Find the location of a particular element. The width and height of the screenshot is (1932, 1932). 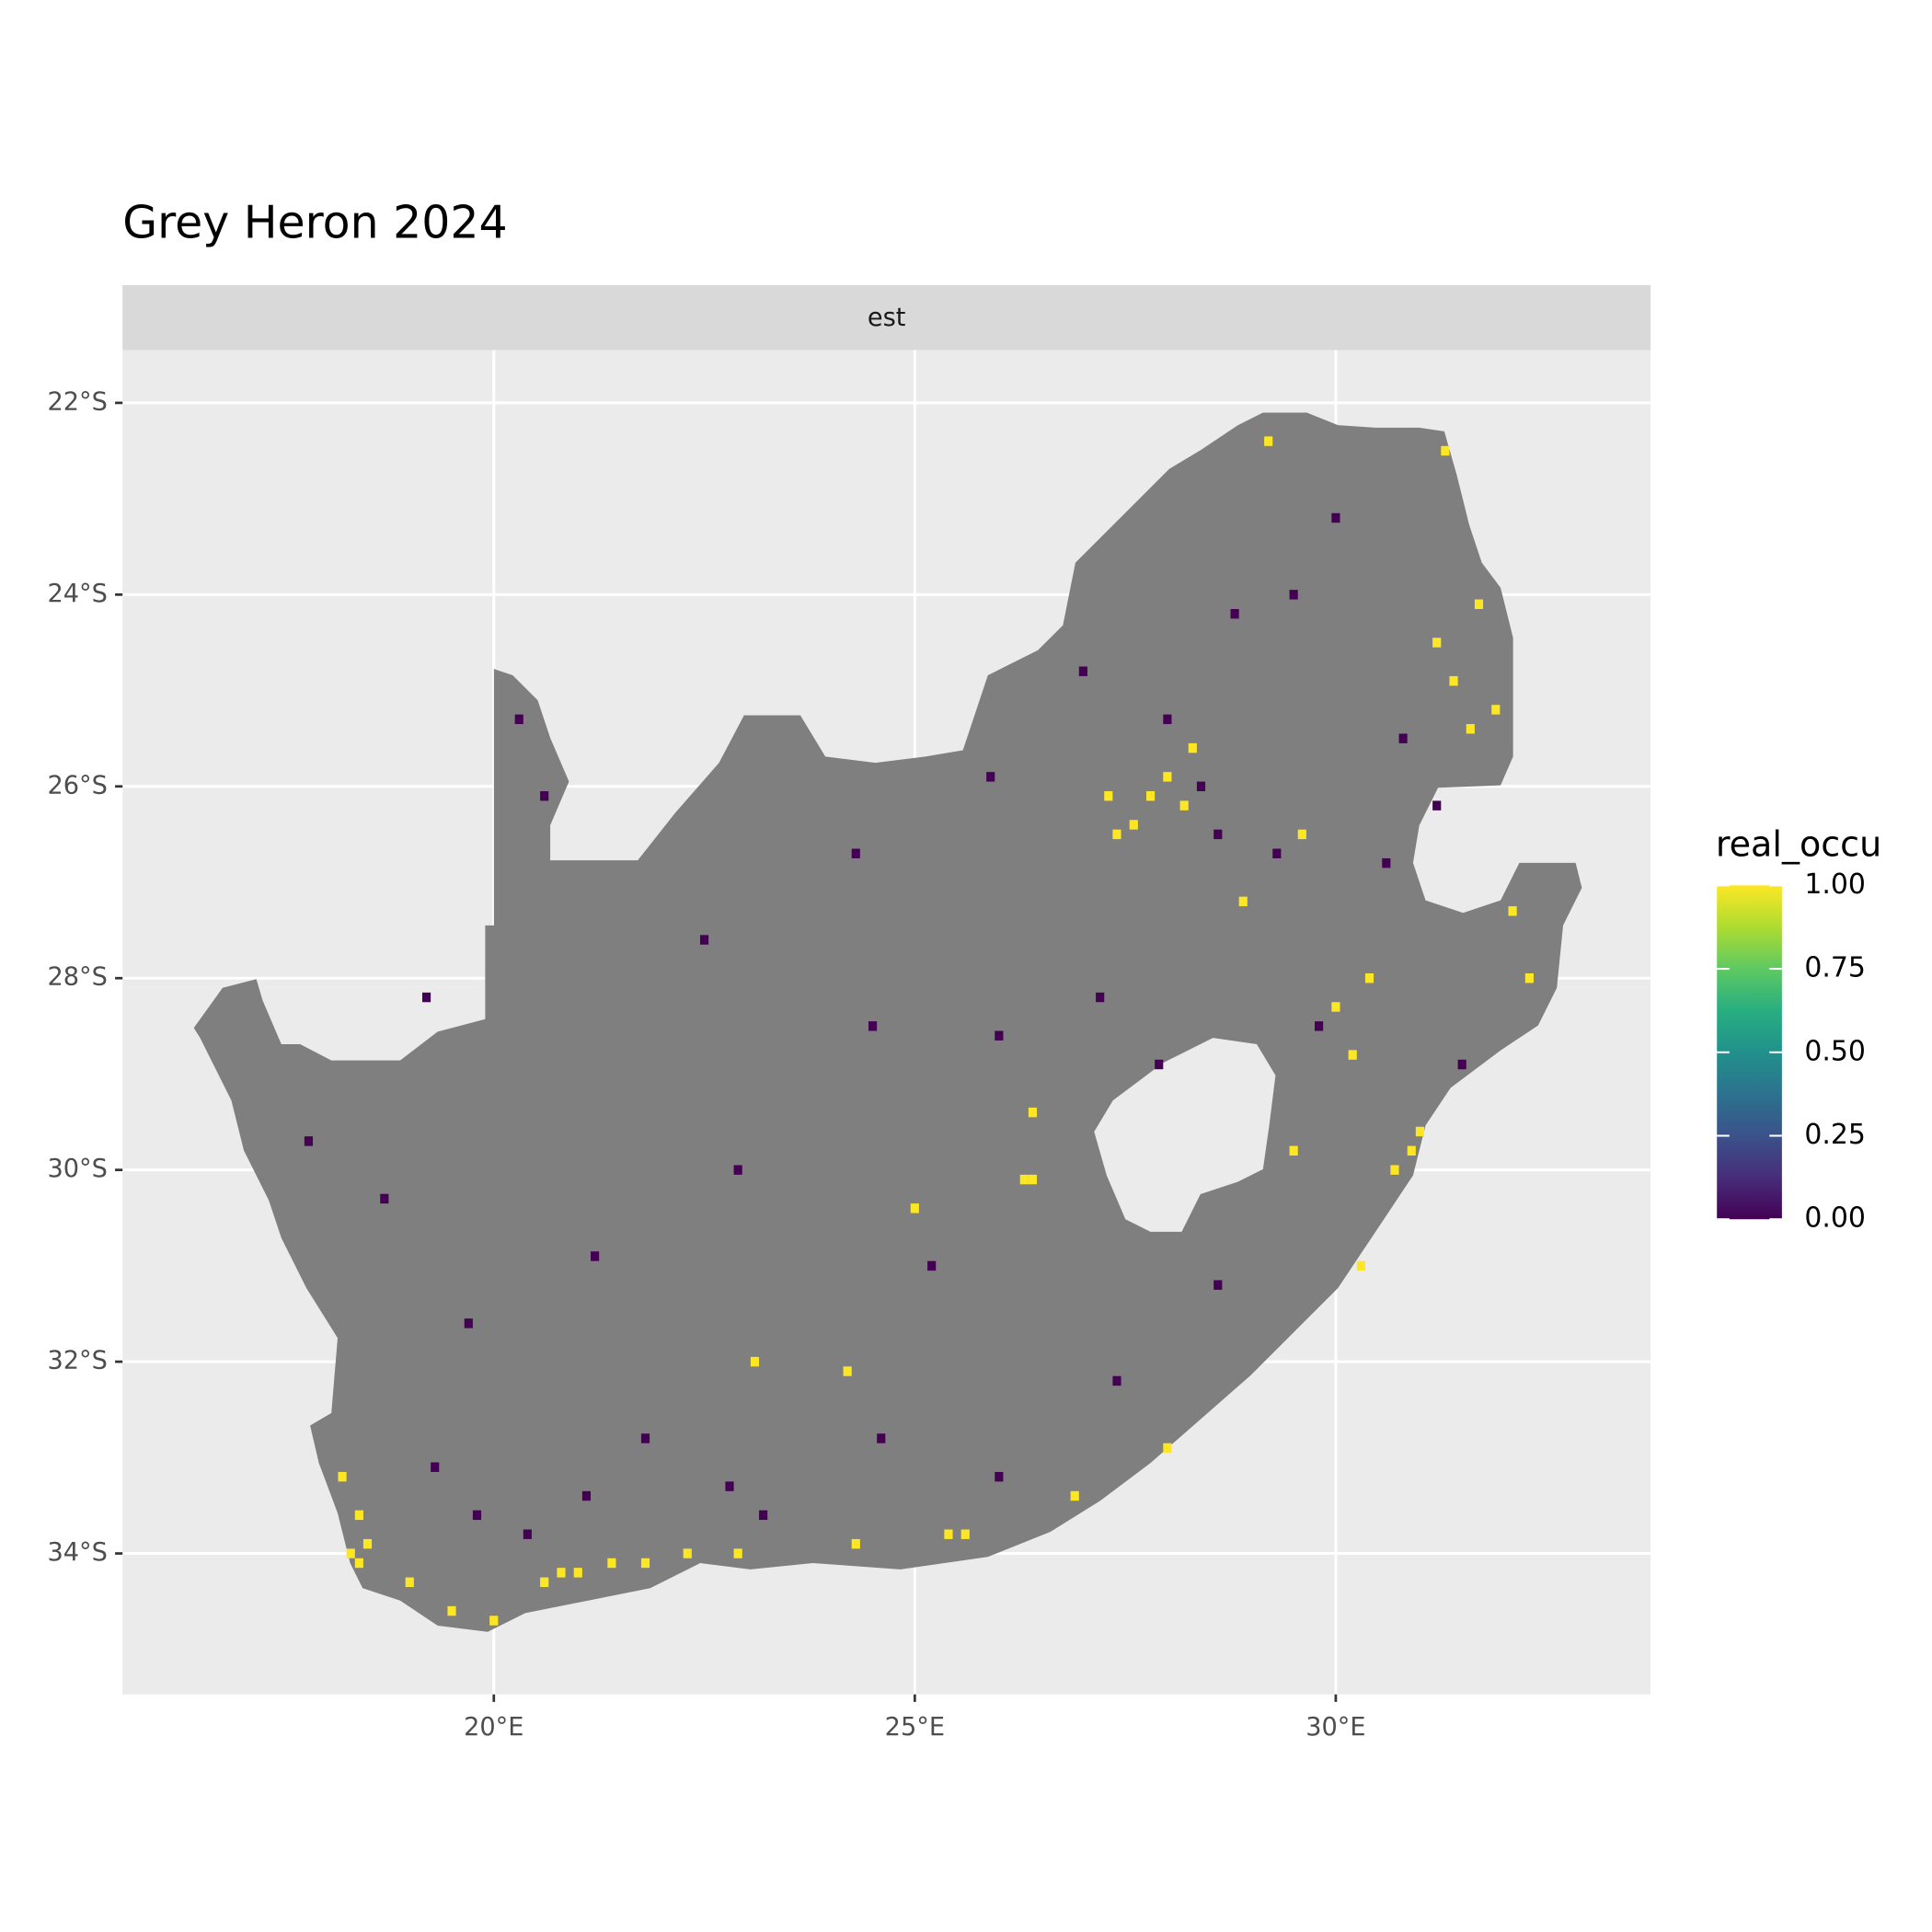

colorbar-tick-label: 0.00 is located at coordinates (1835, 1218).